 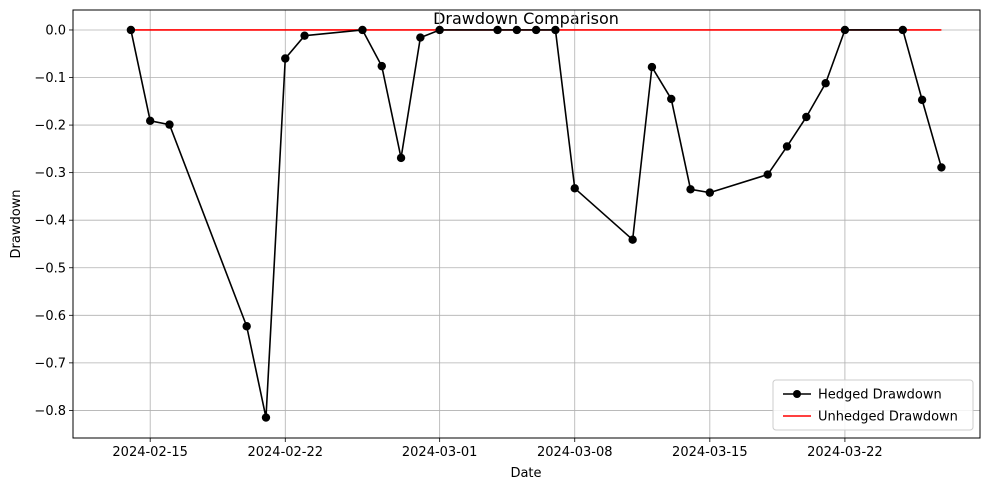 I want to click on legend-hedged-label: Hedged Drawdown, so click(x=880, y=395).